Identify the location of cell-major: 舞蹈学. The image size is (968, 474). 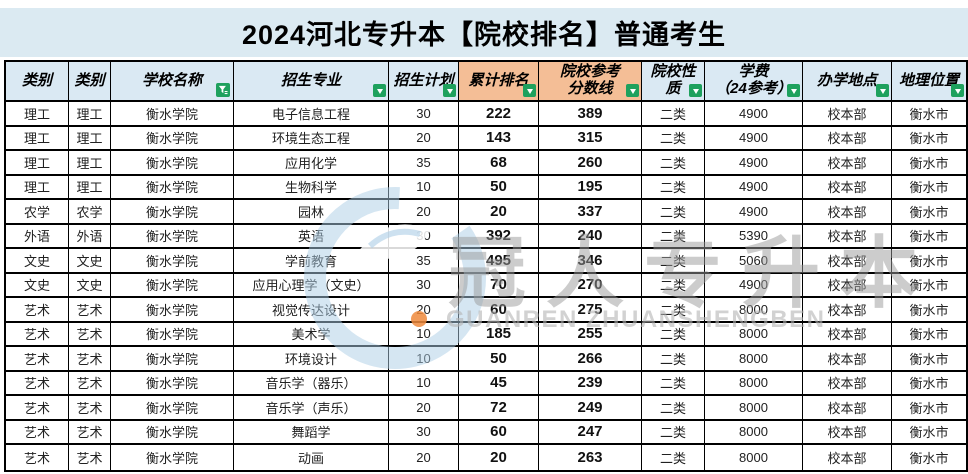
(311, 432).